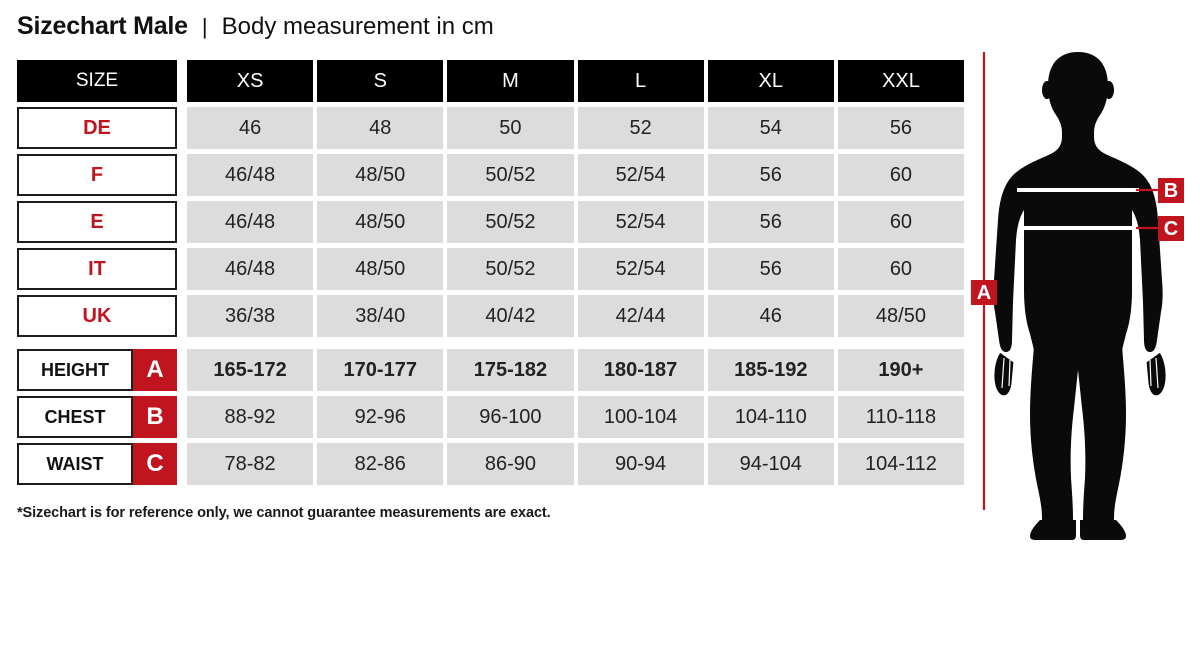  What do you see at coordinates (901, 175) in the screenshot?
I see `cell-f-xxl: 60` at bounding box center [901, 175].